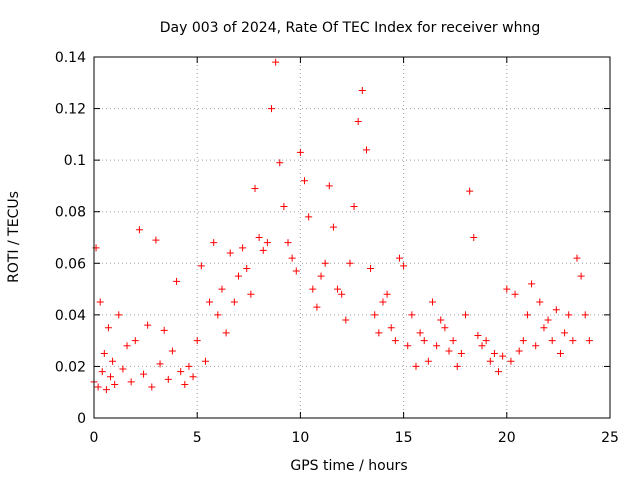 The width and height of the screenshot is (640, 485). I want to click on y-tick-label: 0.12, so click(70, 110).